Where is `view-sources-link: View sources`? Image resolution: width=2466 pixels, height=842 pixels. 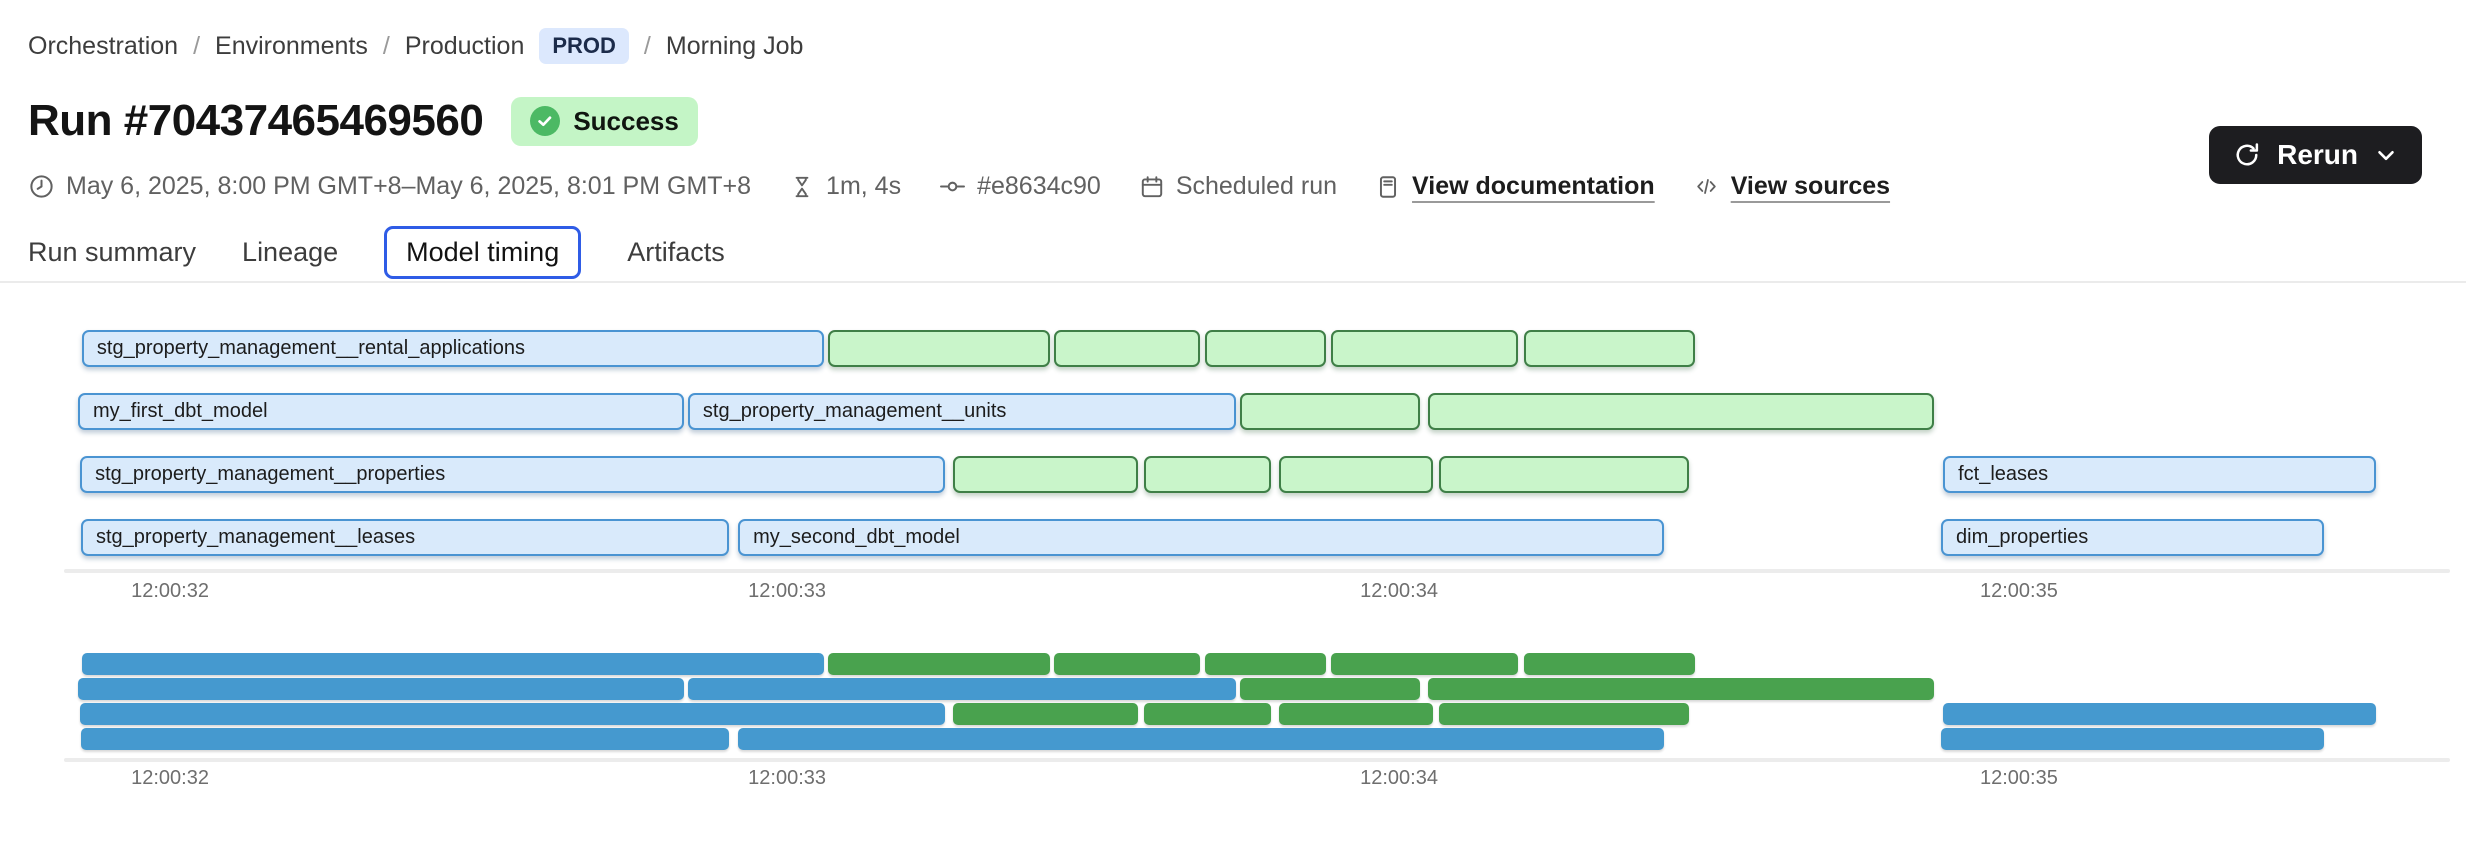
view-sources-link: View sources is located at coordinates (1810, 186).